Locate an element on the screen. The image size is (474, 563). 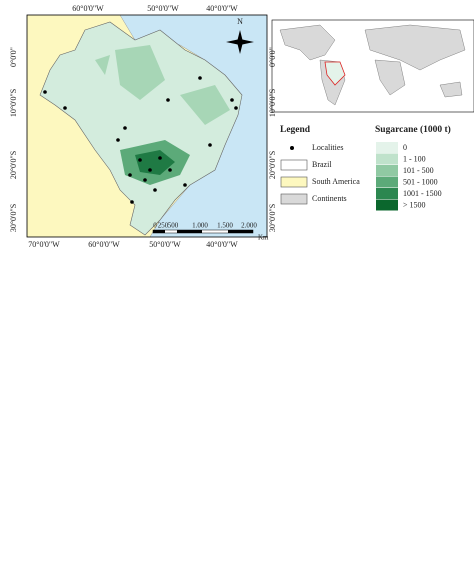
scale-unit: Km is located at coordinates (263, 238).